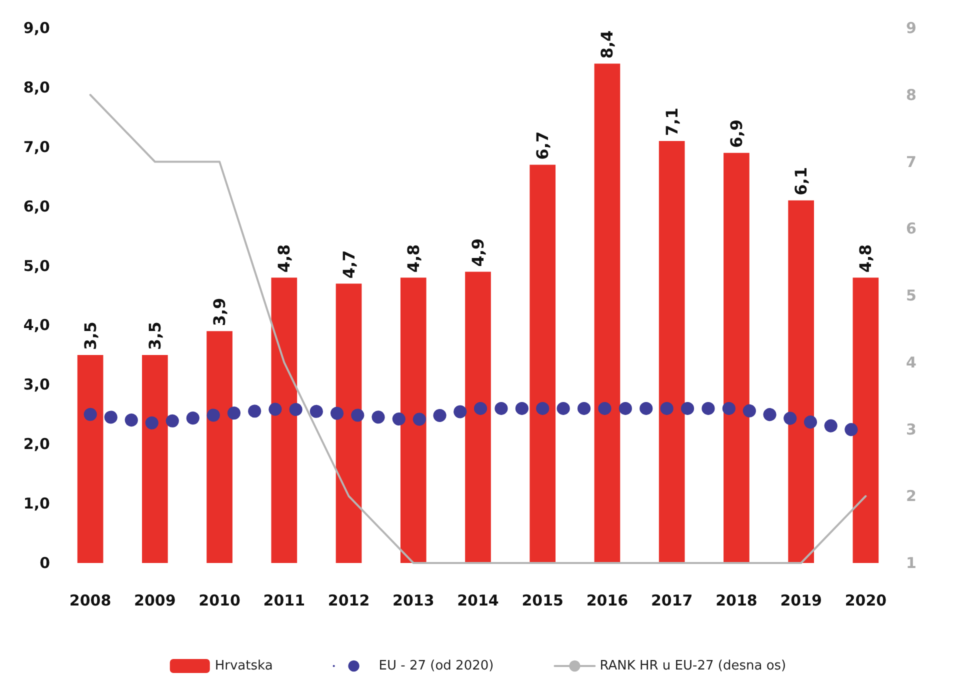 Image resolution: width=957 pixels, height=691 pixels. I want to click on x-tick-label: 2016, so click(607, 601).